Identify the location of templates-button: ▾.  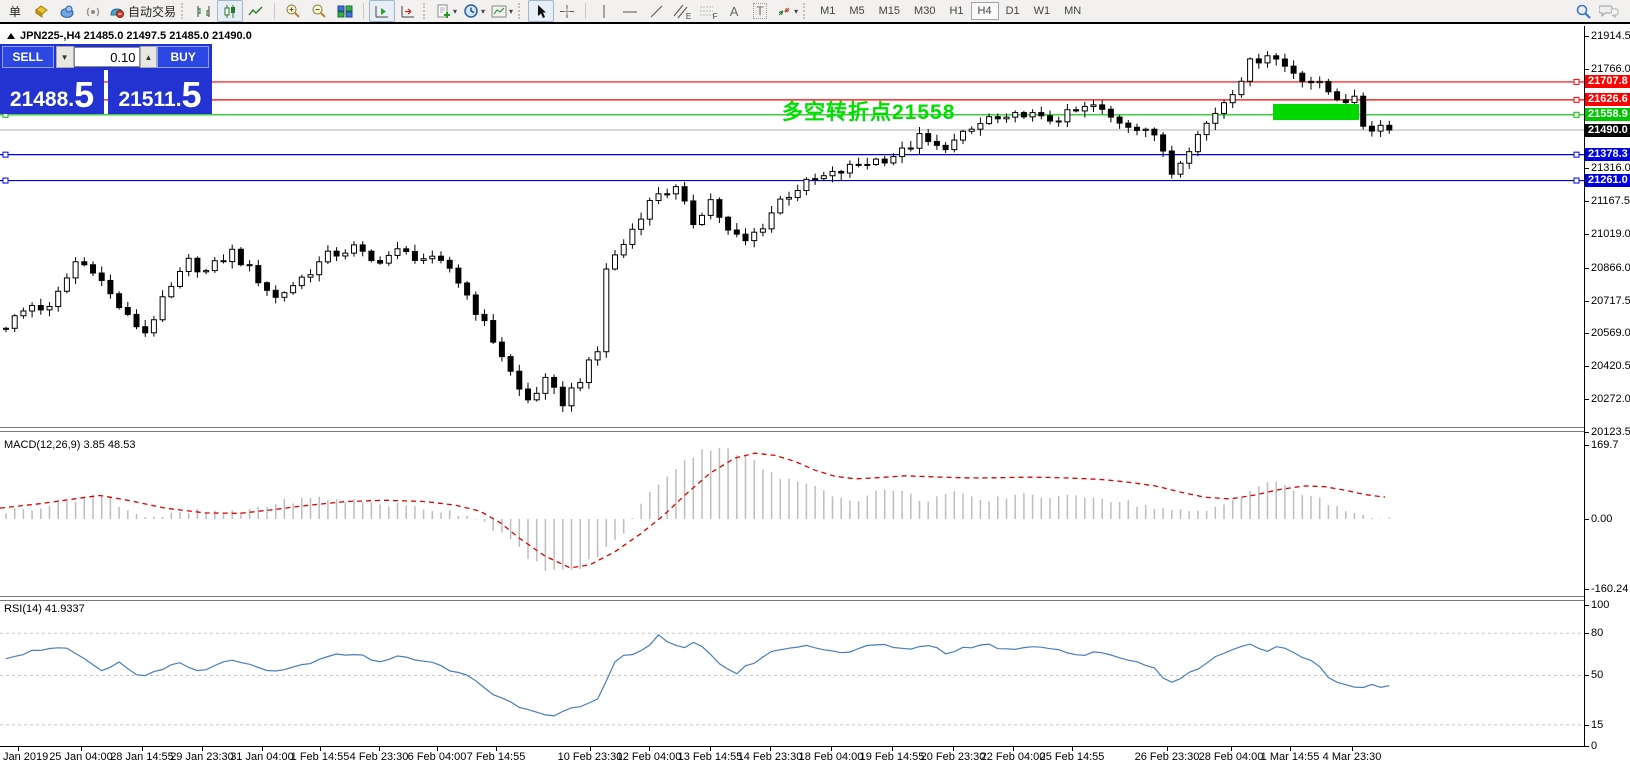
(502, 11).